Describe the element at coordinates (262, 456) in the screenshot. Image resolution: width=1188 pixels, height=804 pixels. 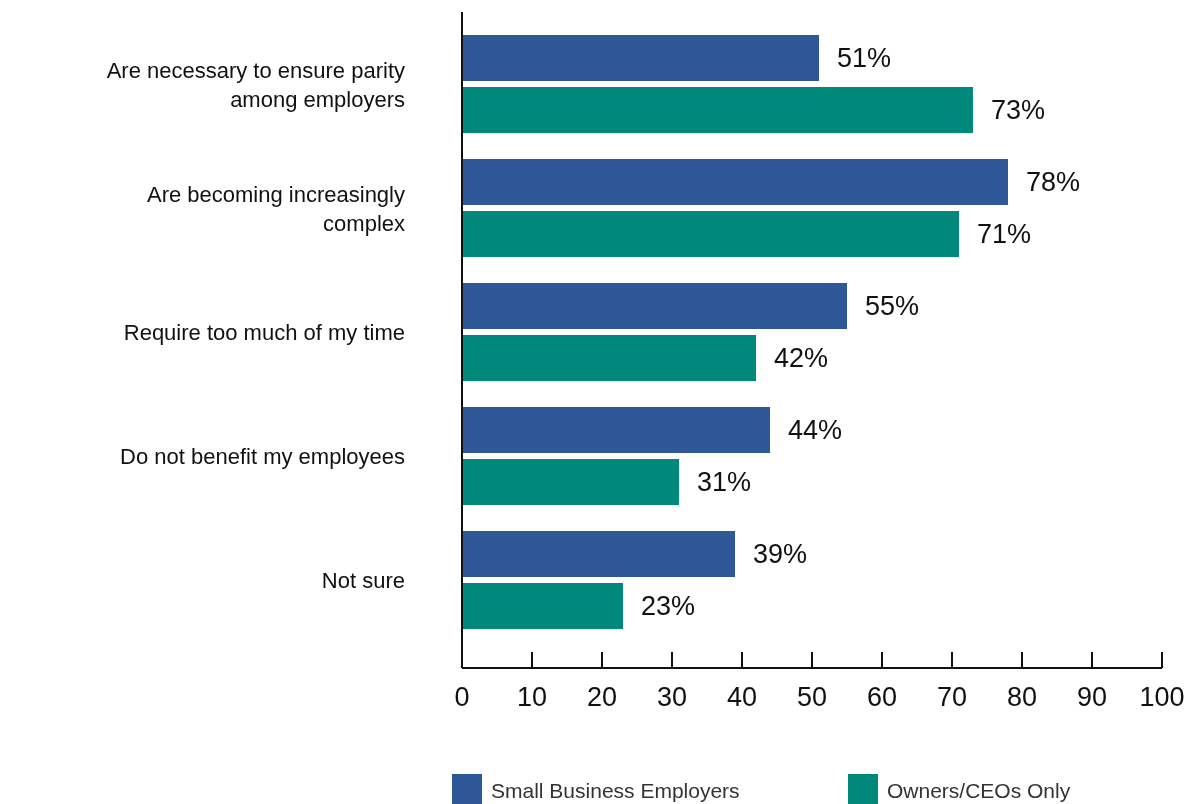
I see `y-tick-label: Do not benefit my employees` at that location.